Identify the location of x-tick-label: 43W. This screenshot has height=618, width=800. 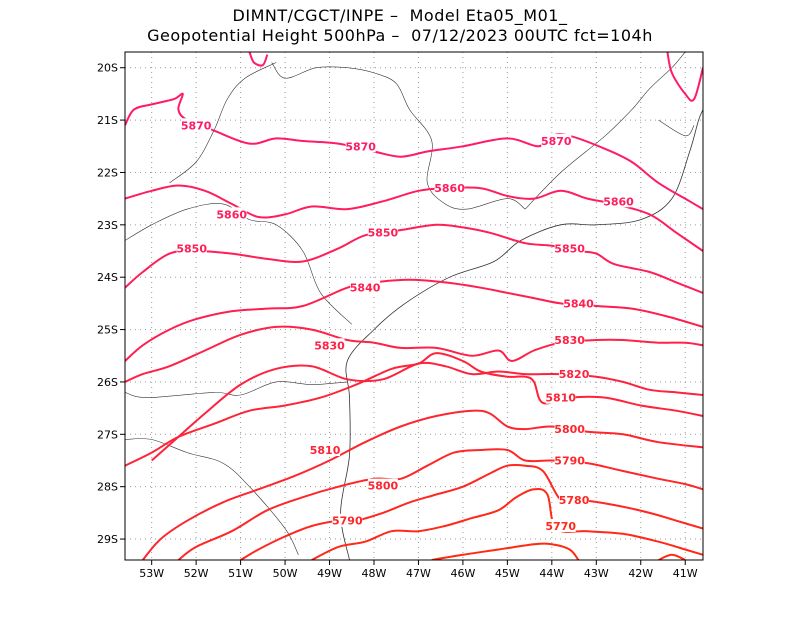
(596, 573).